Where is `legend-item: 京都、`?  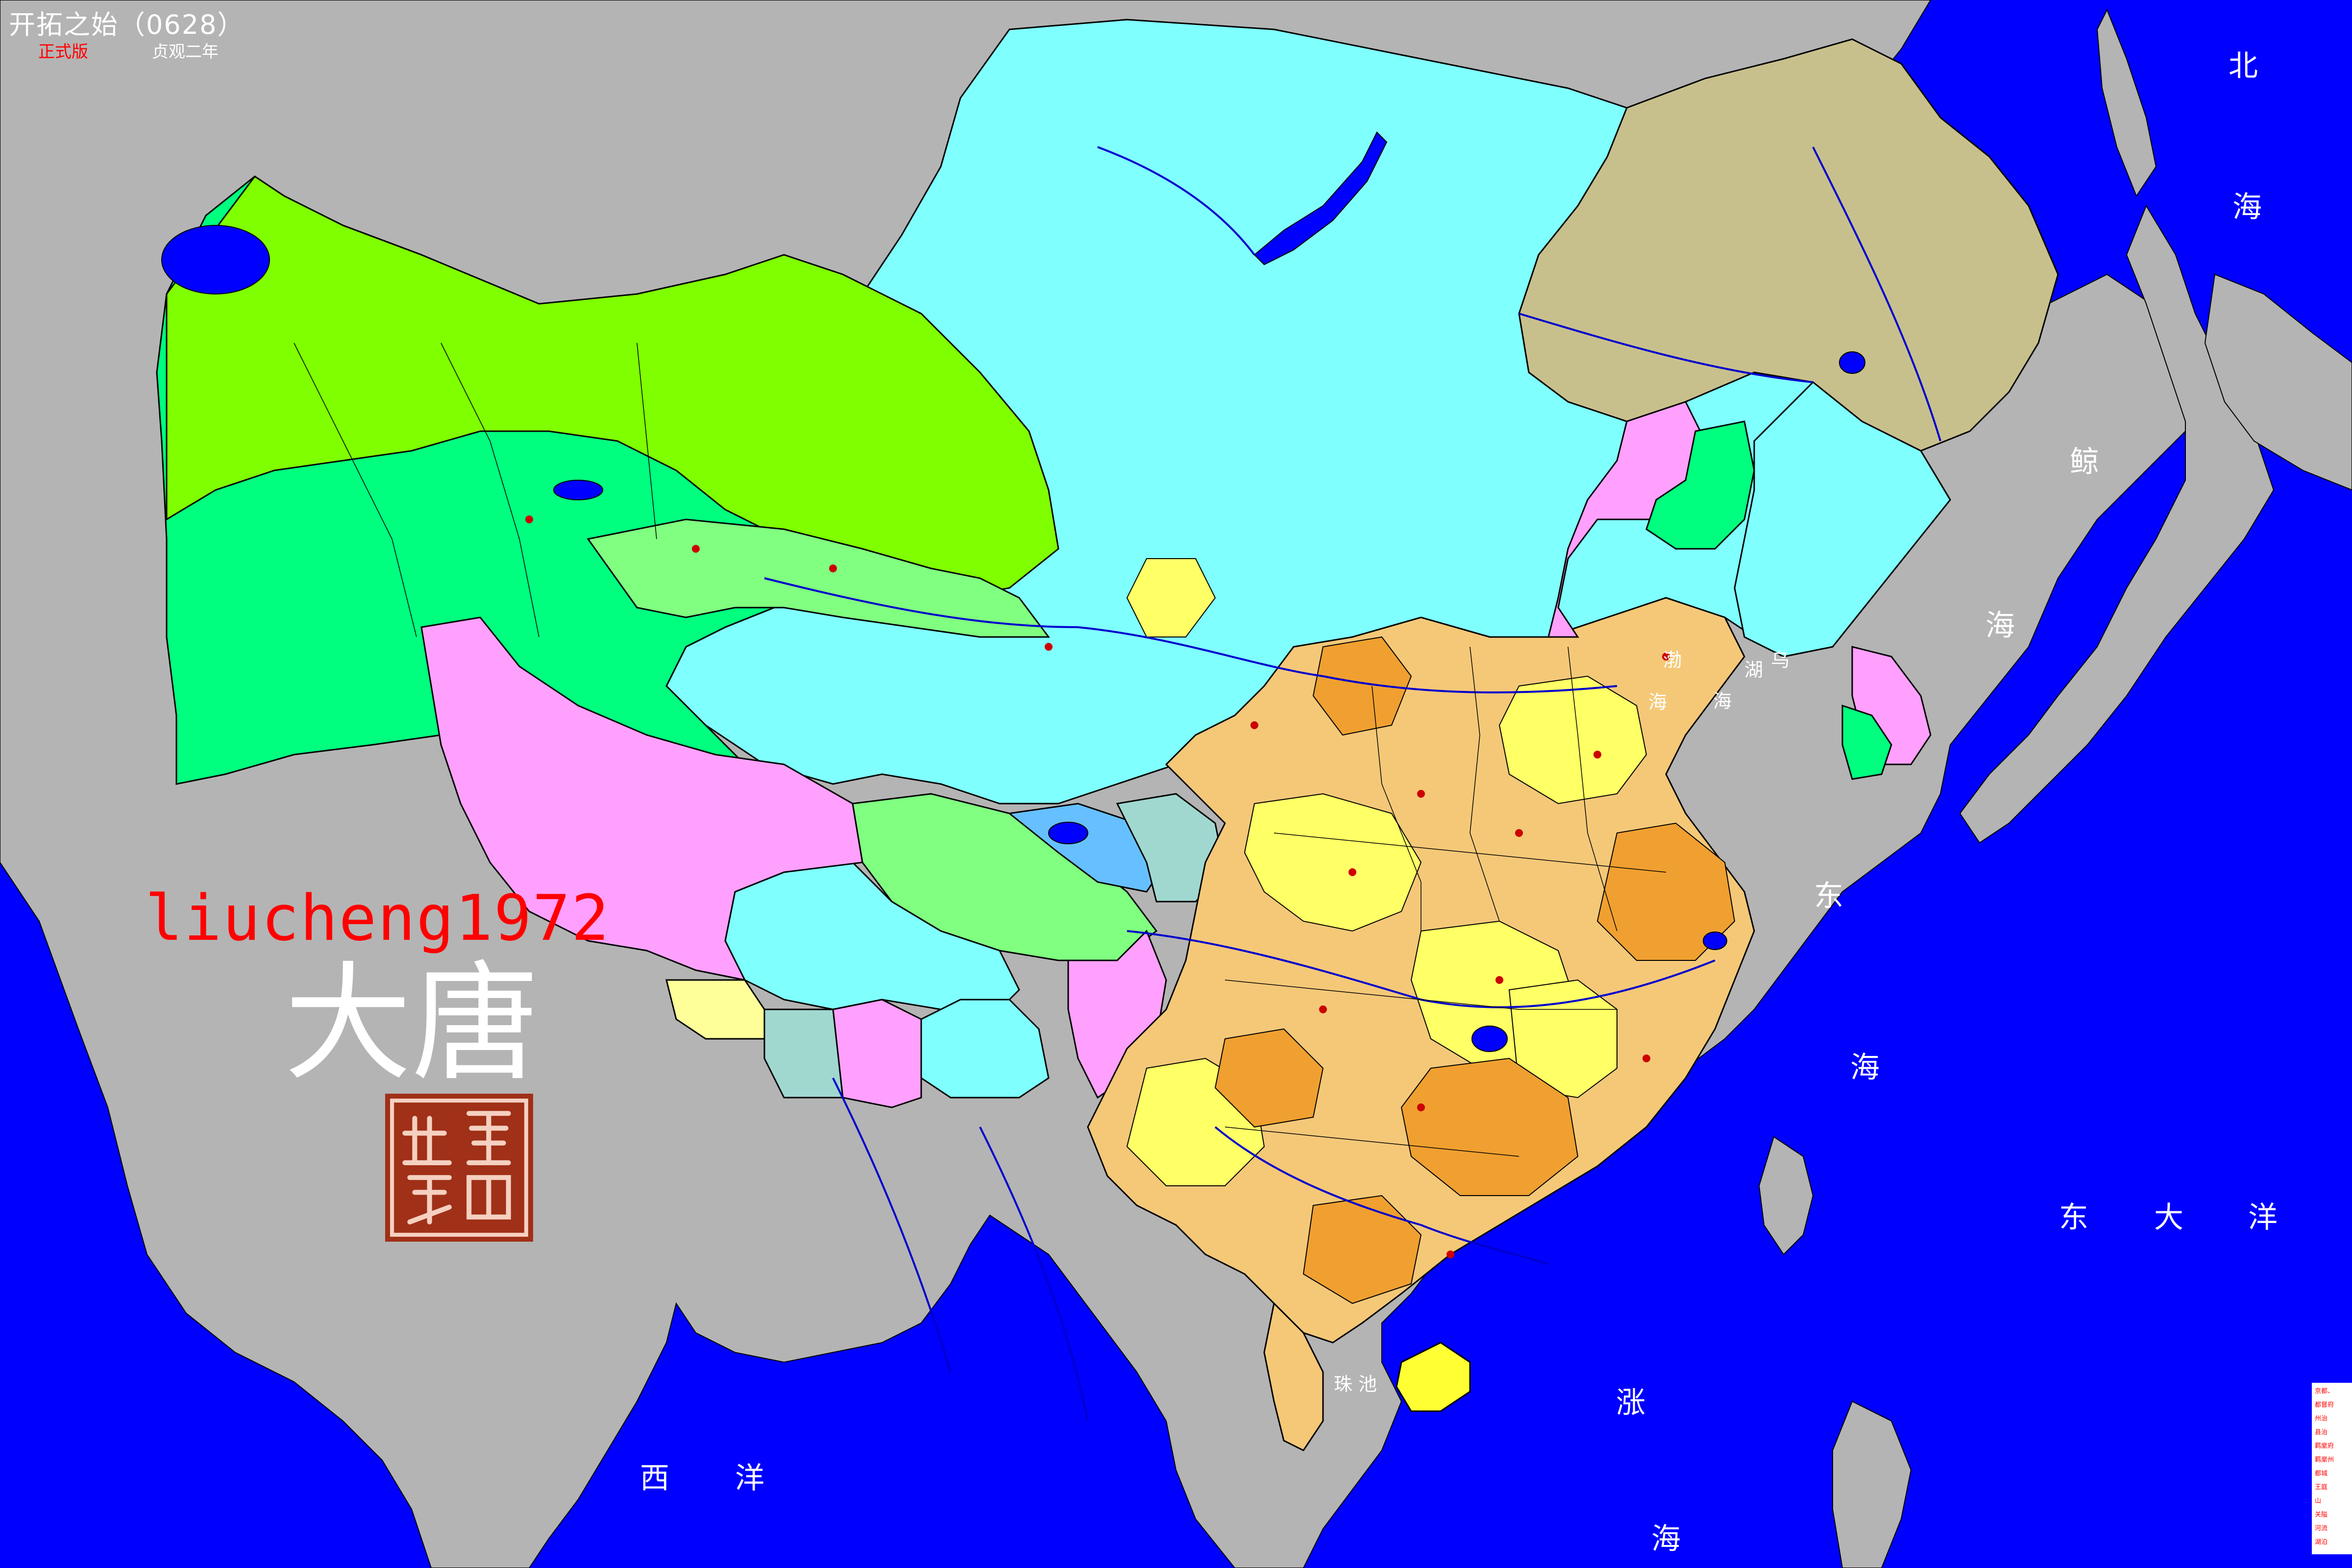 legend-item: 京都、 is located at coordinates (2324, 1391).